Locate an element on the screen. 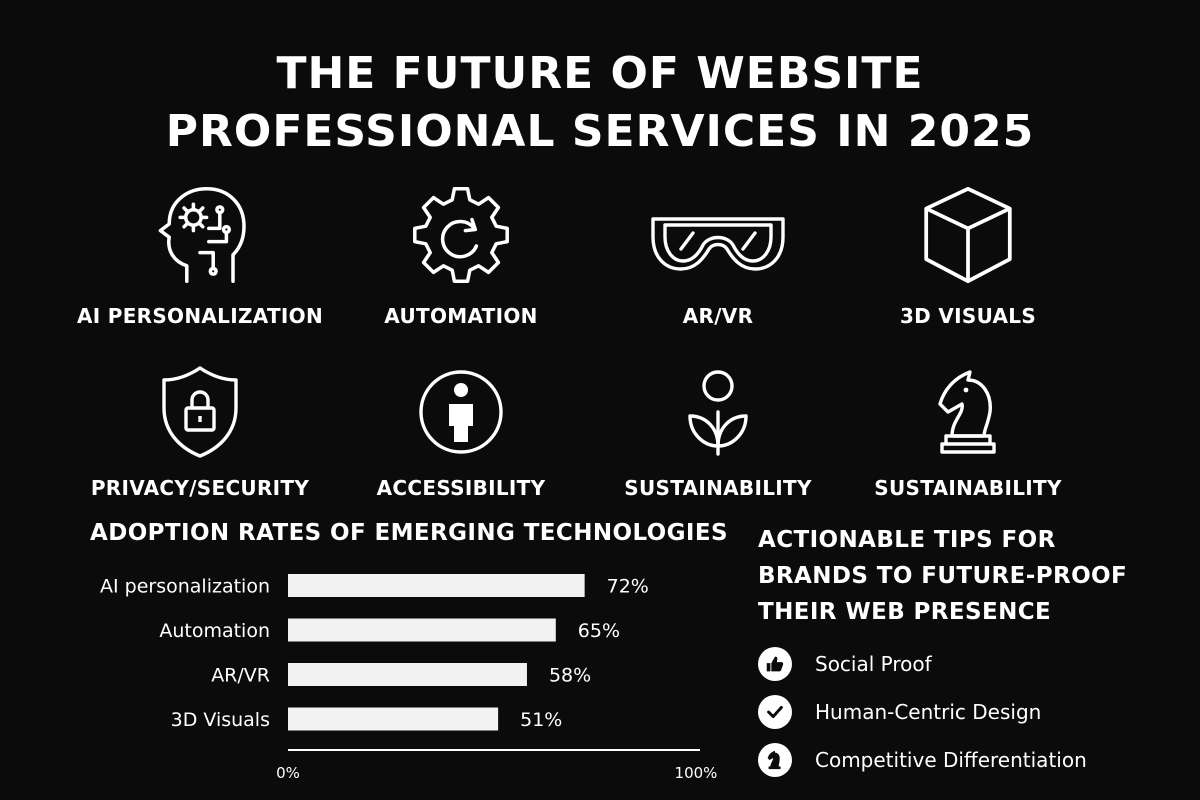 Image resolution: width=1200 pixels, height=800 pixels. trend-label: AR/VR is located at coordinates (718, 316).